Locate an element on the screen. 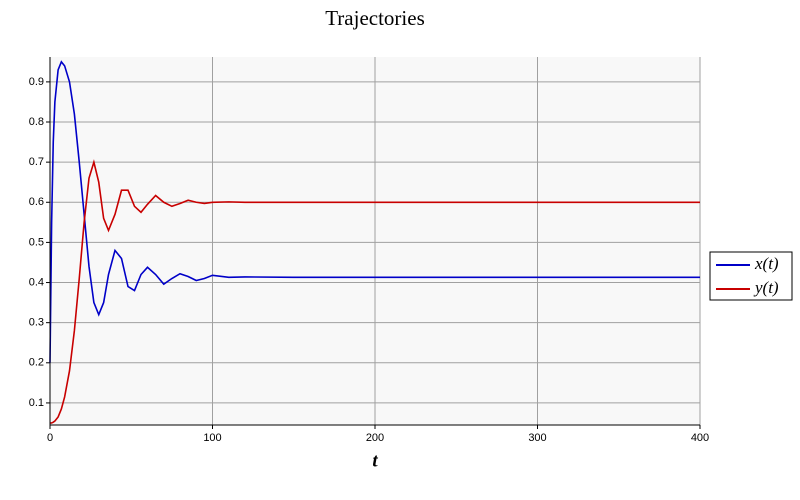  y-tick-label: 0.2 is located at coordinates (36, 363).